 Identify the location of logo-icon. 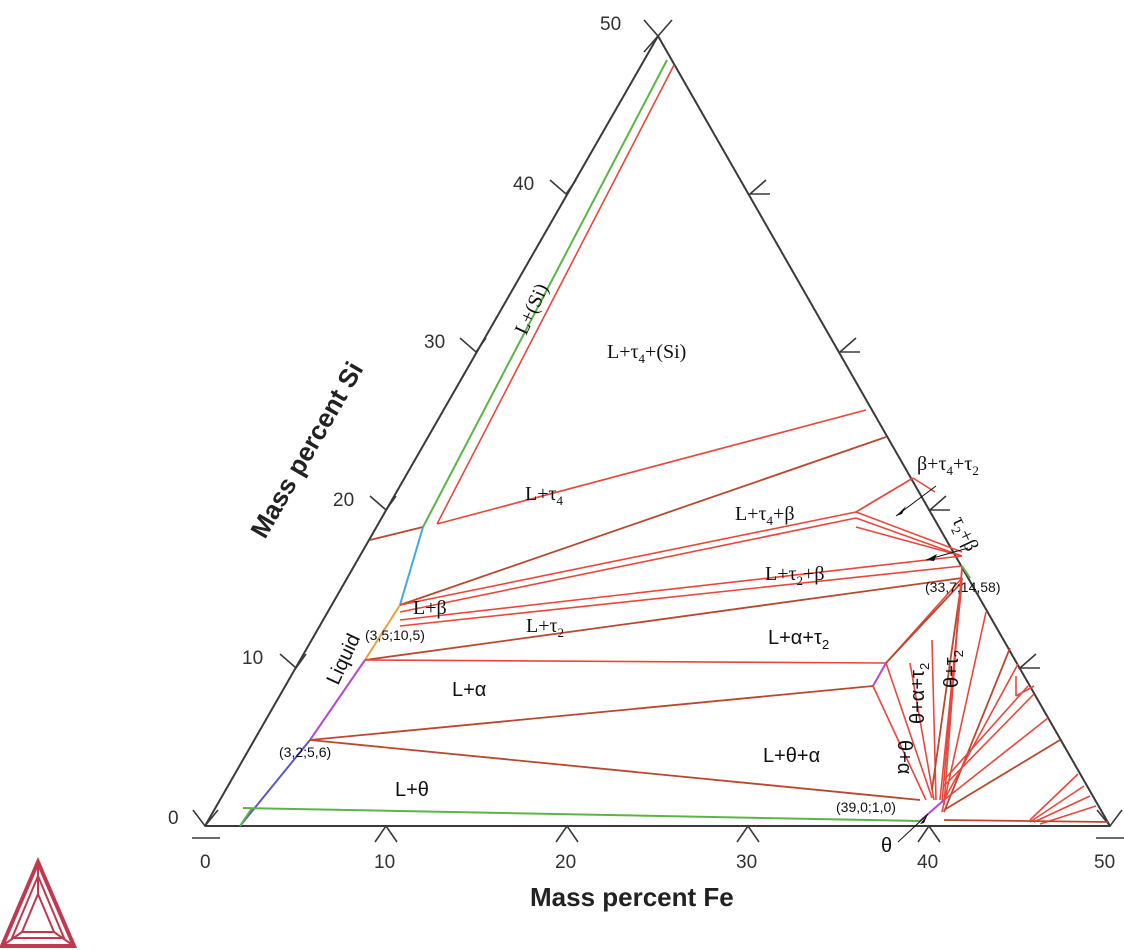
(39, 902).